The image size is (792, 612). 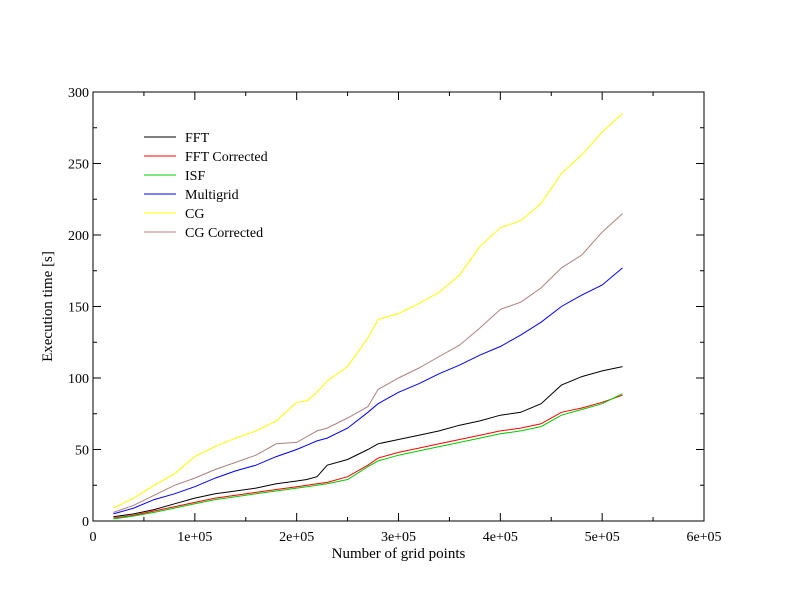 I want to click on legend-label-multigrid: Multigrid, so click(x=212, y=195).